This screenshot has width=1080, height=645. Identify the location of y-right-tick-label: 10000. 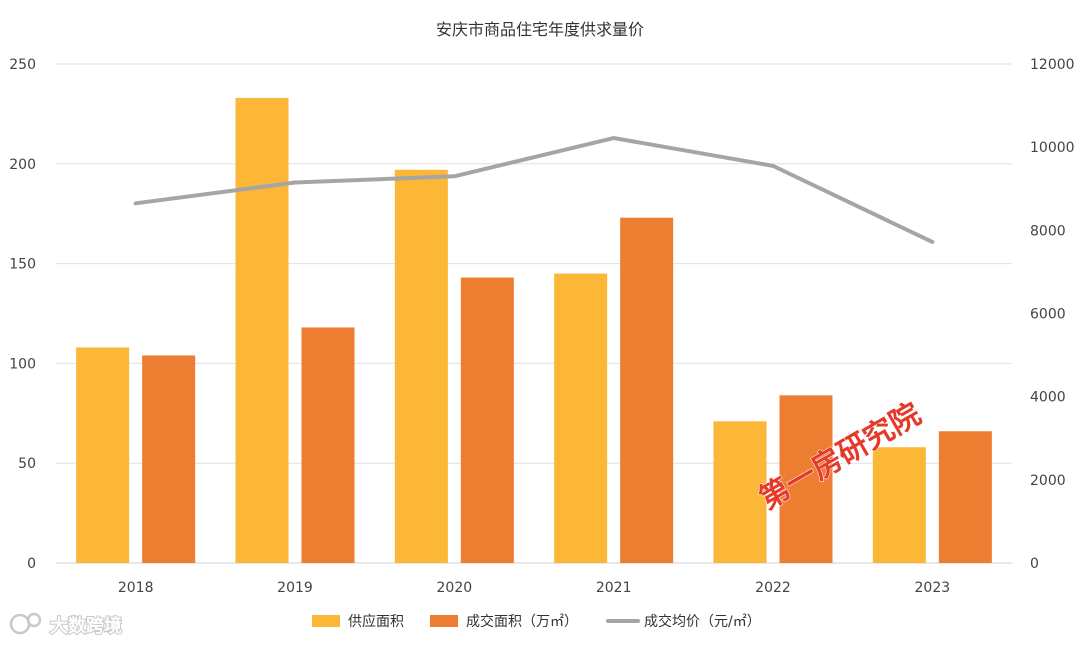
(1052, 148).